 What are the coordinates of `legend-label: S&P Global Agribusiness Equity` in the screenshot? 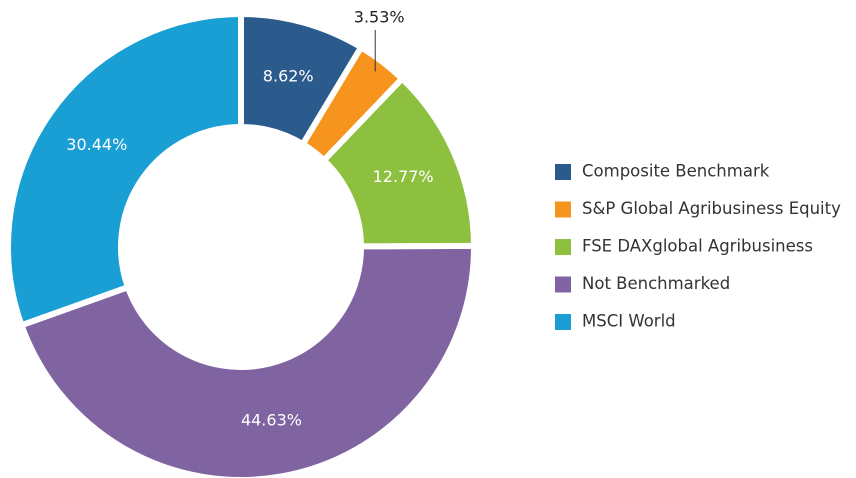 It's located at (711, 208).